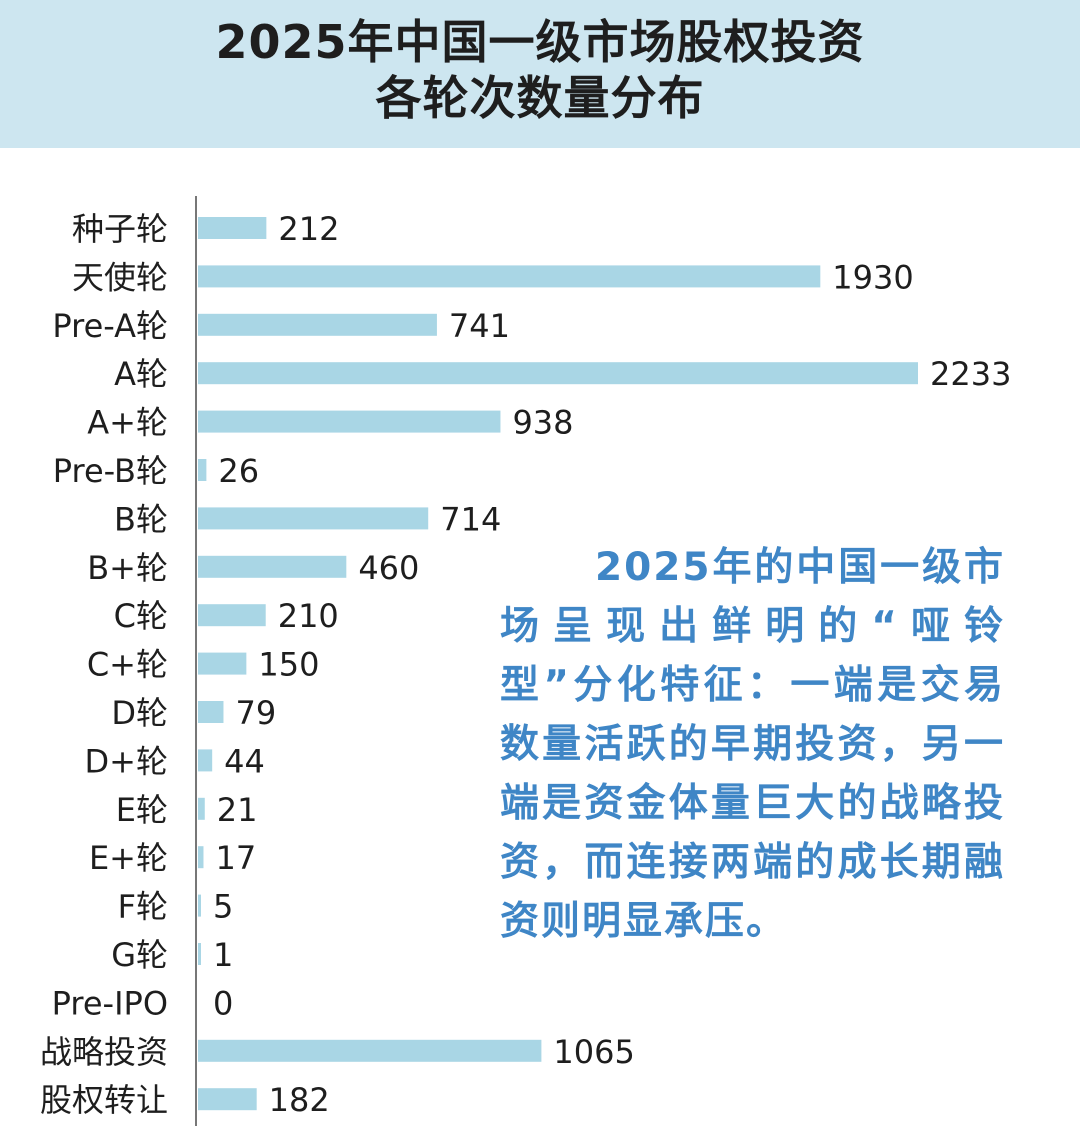  Describe the element at coordinates (223, 907) in the screenshot. I see `value-label: 5` at that location.